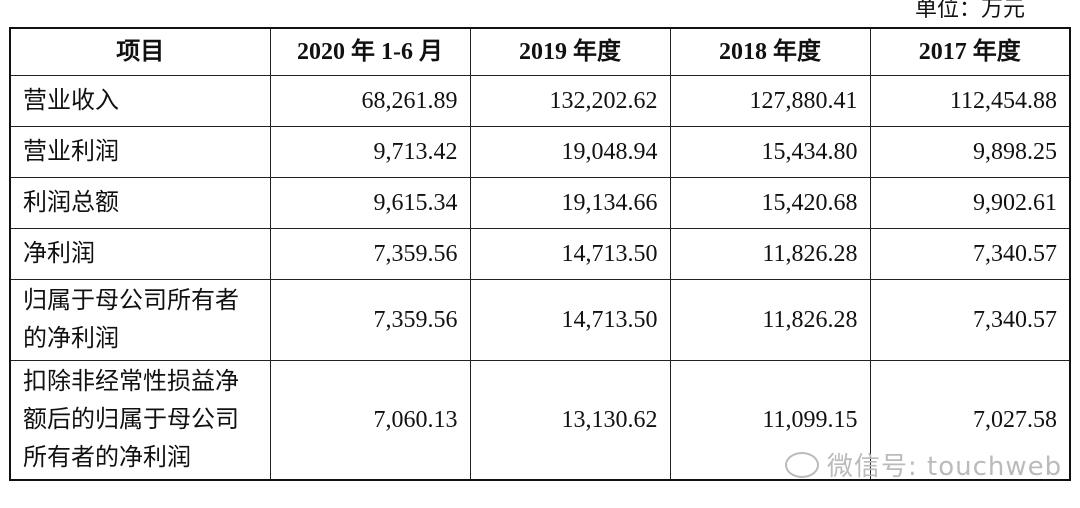 Image resolution: width=1080 pixels, height=508 pixels. I want to click on row-label-cell: 扣除非经常性损益净额后的归属于母公司所有者的净利润, so click(140, 420).